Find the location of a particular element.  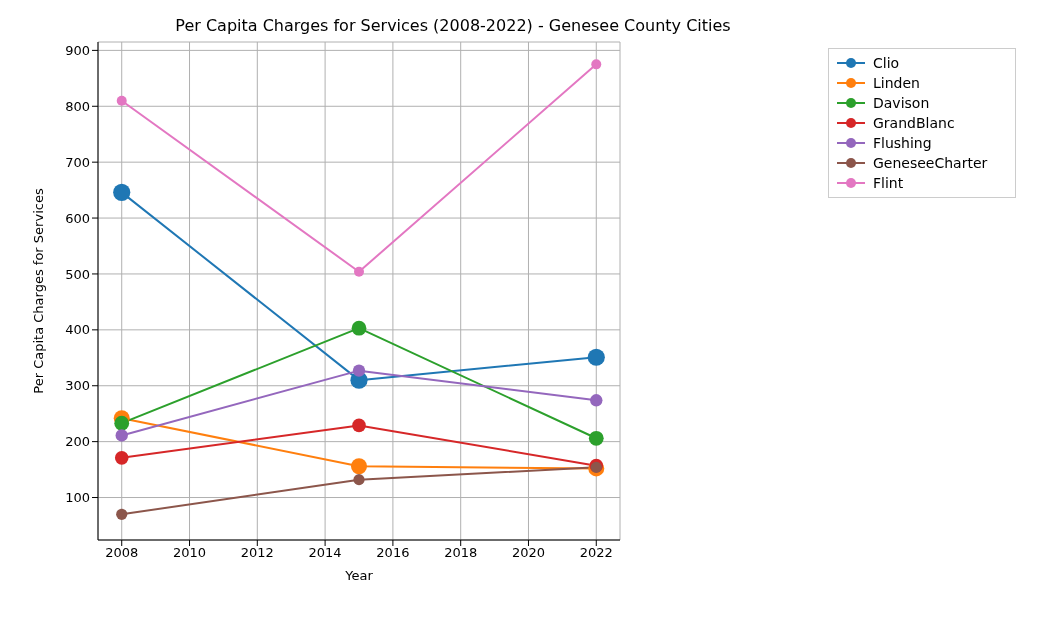

x-tick-label: 2020 is located at coordinates (528, 553).